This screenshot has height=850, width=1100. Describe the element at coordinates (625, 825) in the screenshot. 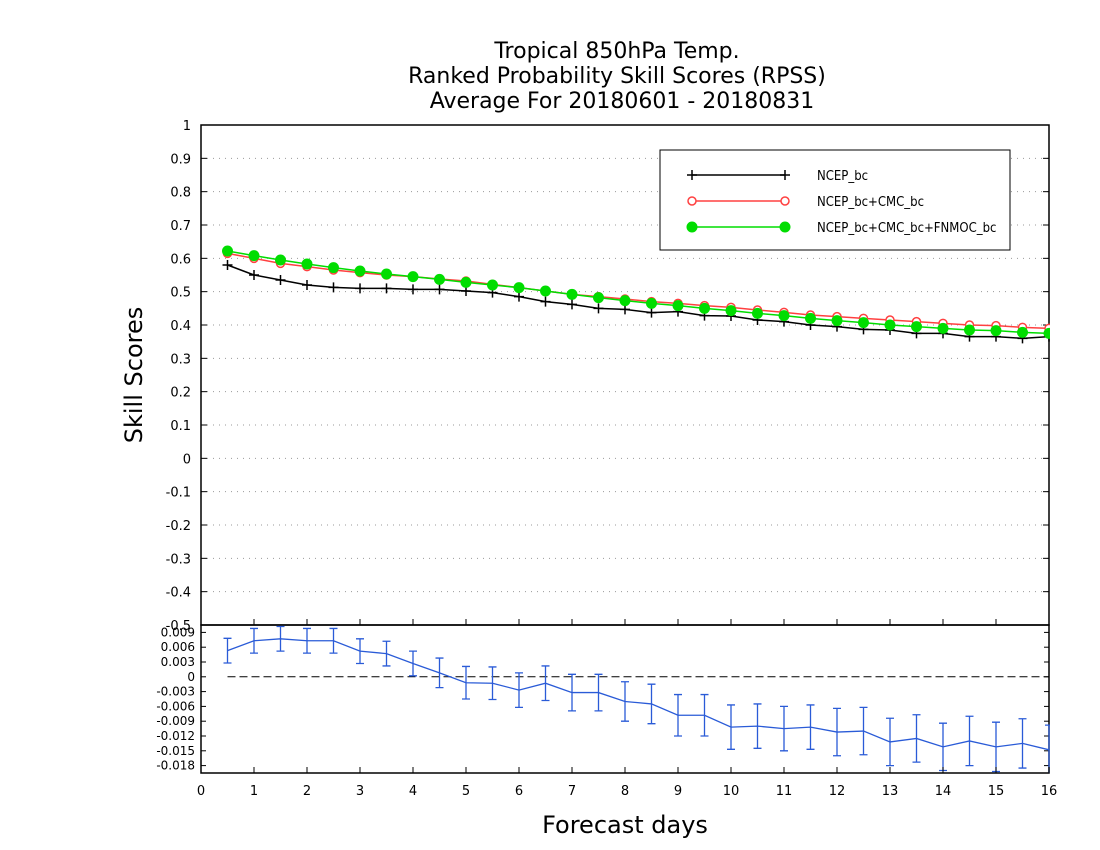

I see `x-axis-title: Forecast days` at that location.